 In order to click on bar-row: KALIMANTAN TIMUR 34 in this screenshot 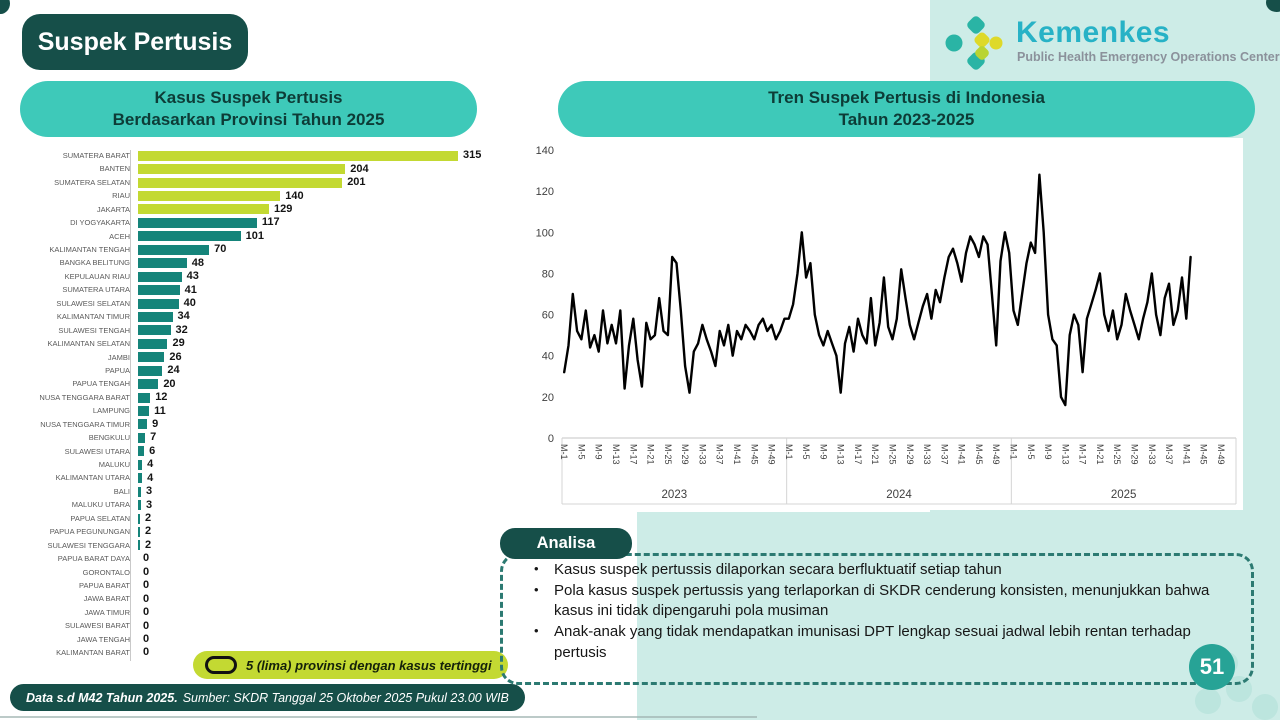, I will do `click(248, 316)`.